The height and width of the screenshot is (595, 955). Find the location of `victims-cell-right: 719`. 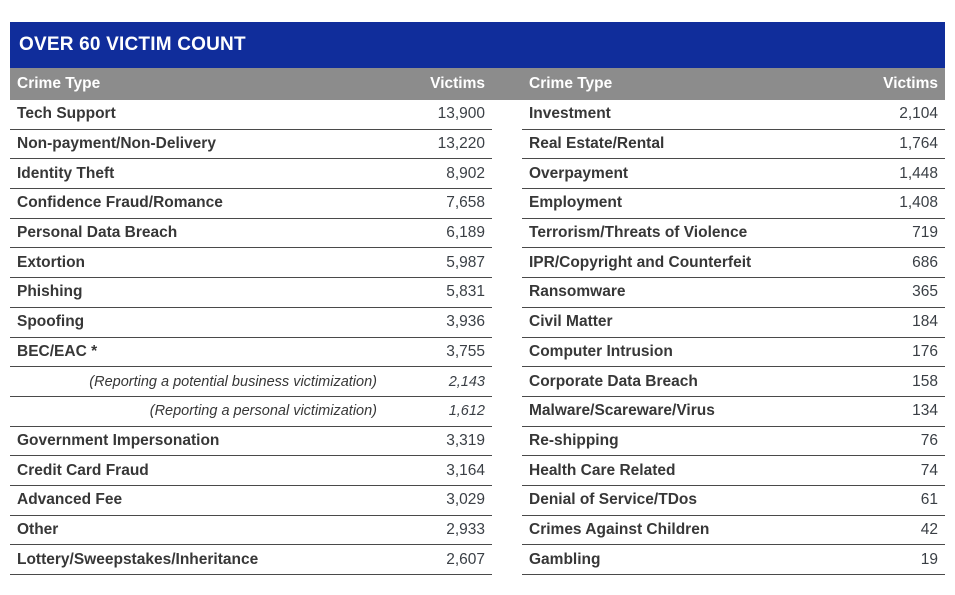

victims-cell-right: 719 is located at coordinates (888, 234).